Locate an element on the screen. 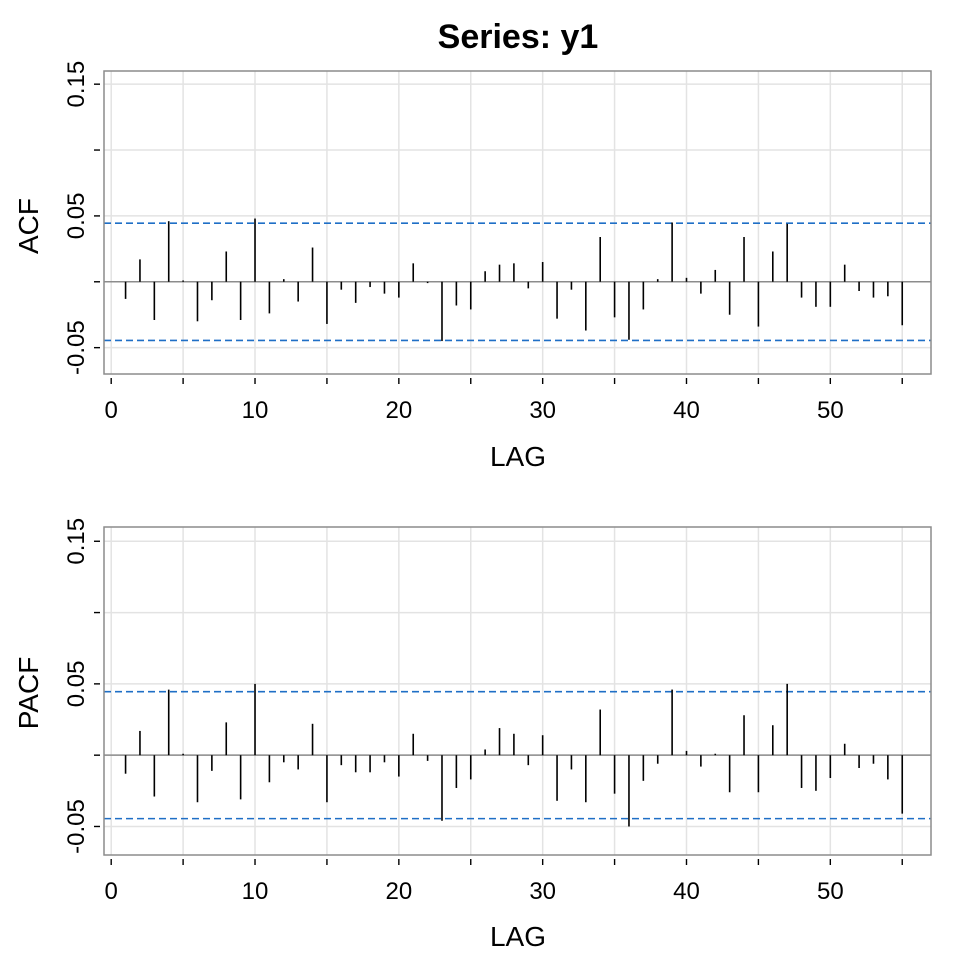 This screenshot has width=960, height=960. acf-y-tick-label: 0.05 is located at coordinates (76, 216).